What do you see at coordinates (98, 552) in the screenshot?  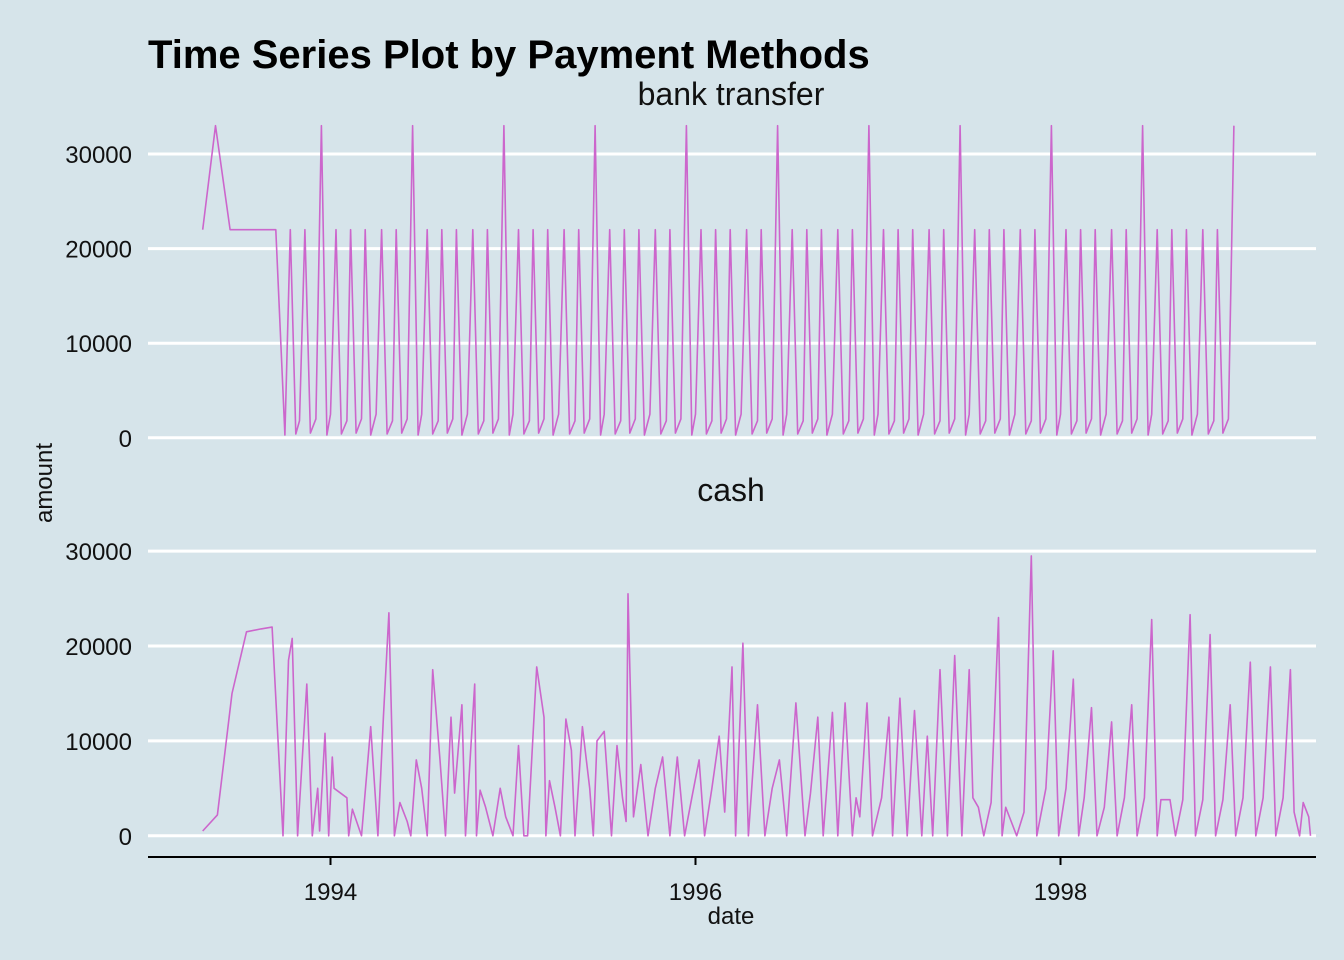 I see `y-tick-label-cash-30000: 30000` at bounding box center [98, 552].